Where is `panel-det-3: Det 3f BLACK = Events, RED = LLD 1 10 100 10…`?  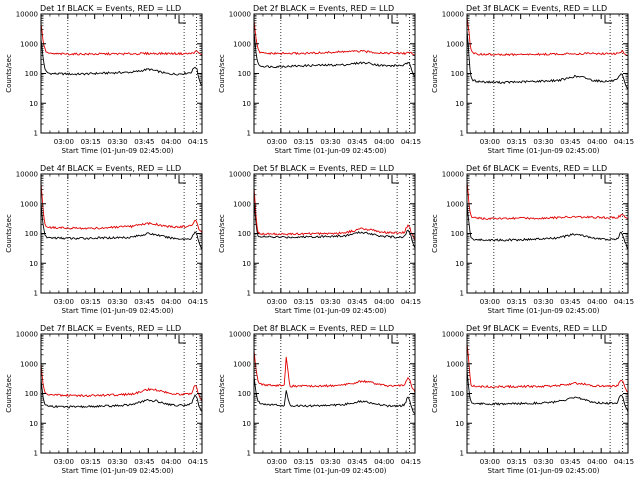
panel-det-3: Det 3f BLACK = Events, RED = LLD 1 10 100 10… is located at coordinates (532, 79).